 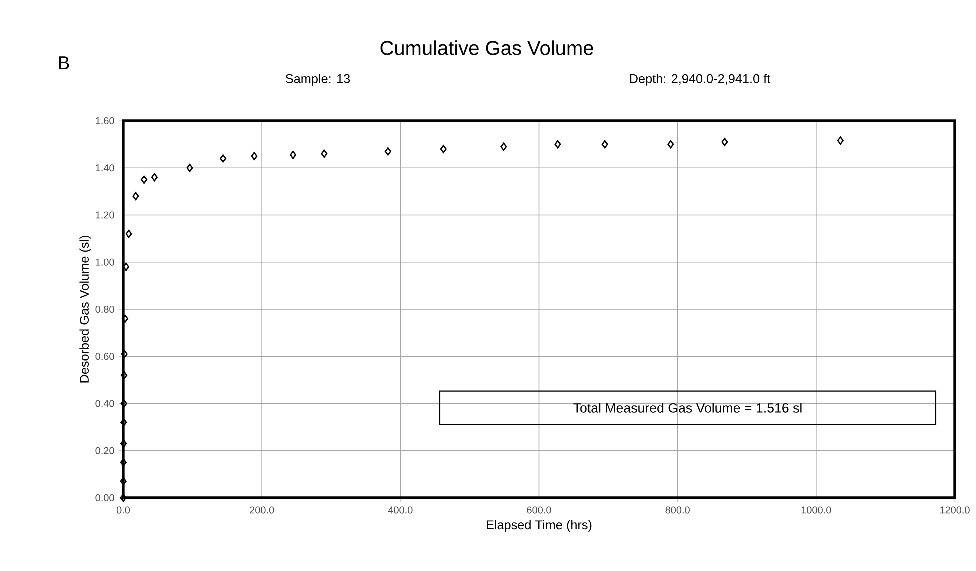 What do you see at coordinates (400, 510) in the screenshot?
I see `x-tick-label: 400.0` at bounding box center [400, 510].